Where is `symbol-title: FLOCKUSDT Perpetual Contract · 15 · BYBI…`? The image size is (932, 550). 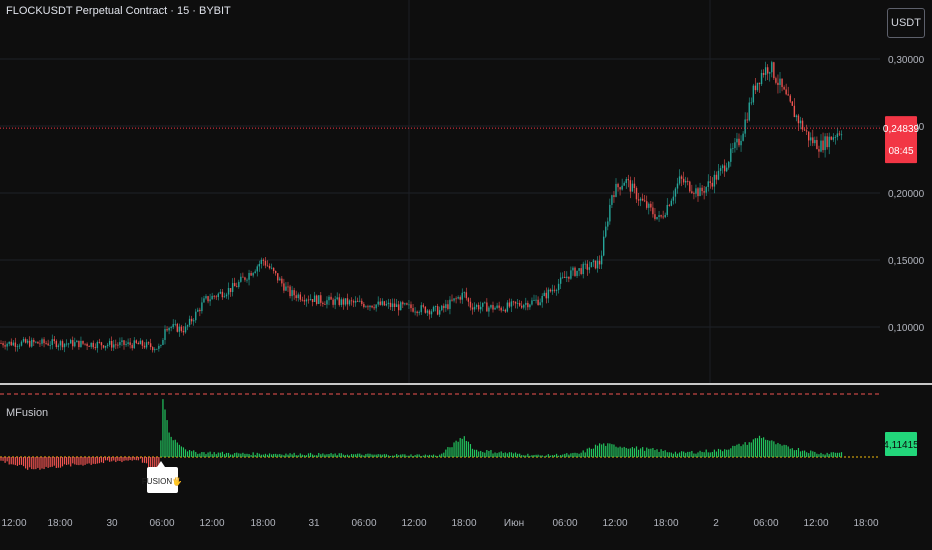 symbol-title: FLOCKUSDT Perpetual Contract · 15 · BYBI… is located at coordinates (118, 11).